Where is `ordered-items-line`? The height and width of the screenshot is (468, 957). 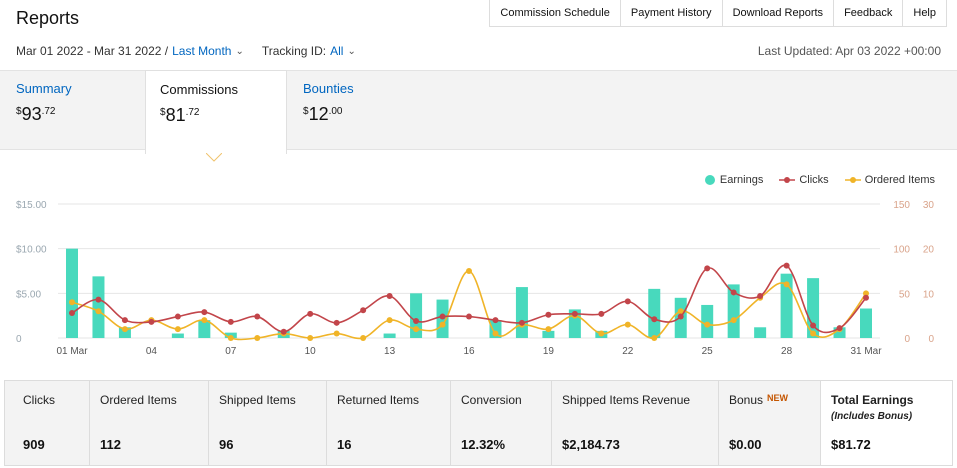 ordered-items-line is located at coordinates (469, 305).